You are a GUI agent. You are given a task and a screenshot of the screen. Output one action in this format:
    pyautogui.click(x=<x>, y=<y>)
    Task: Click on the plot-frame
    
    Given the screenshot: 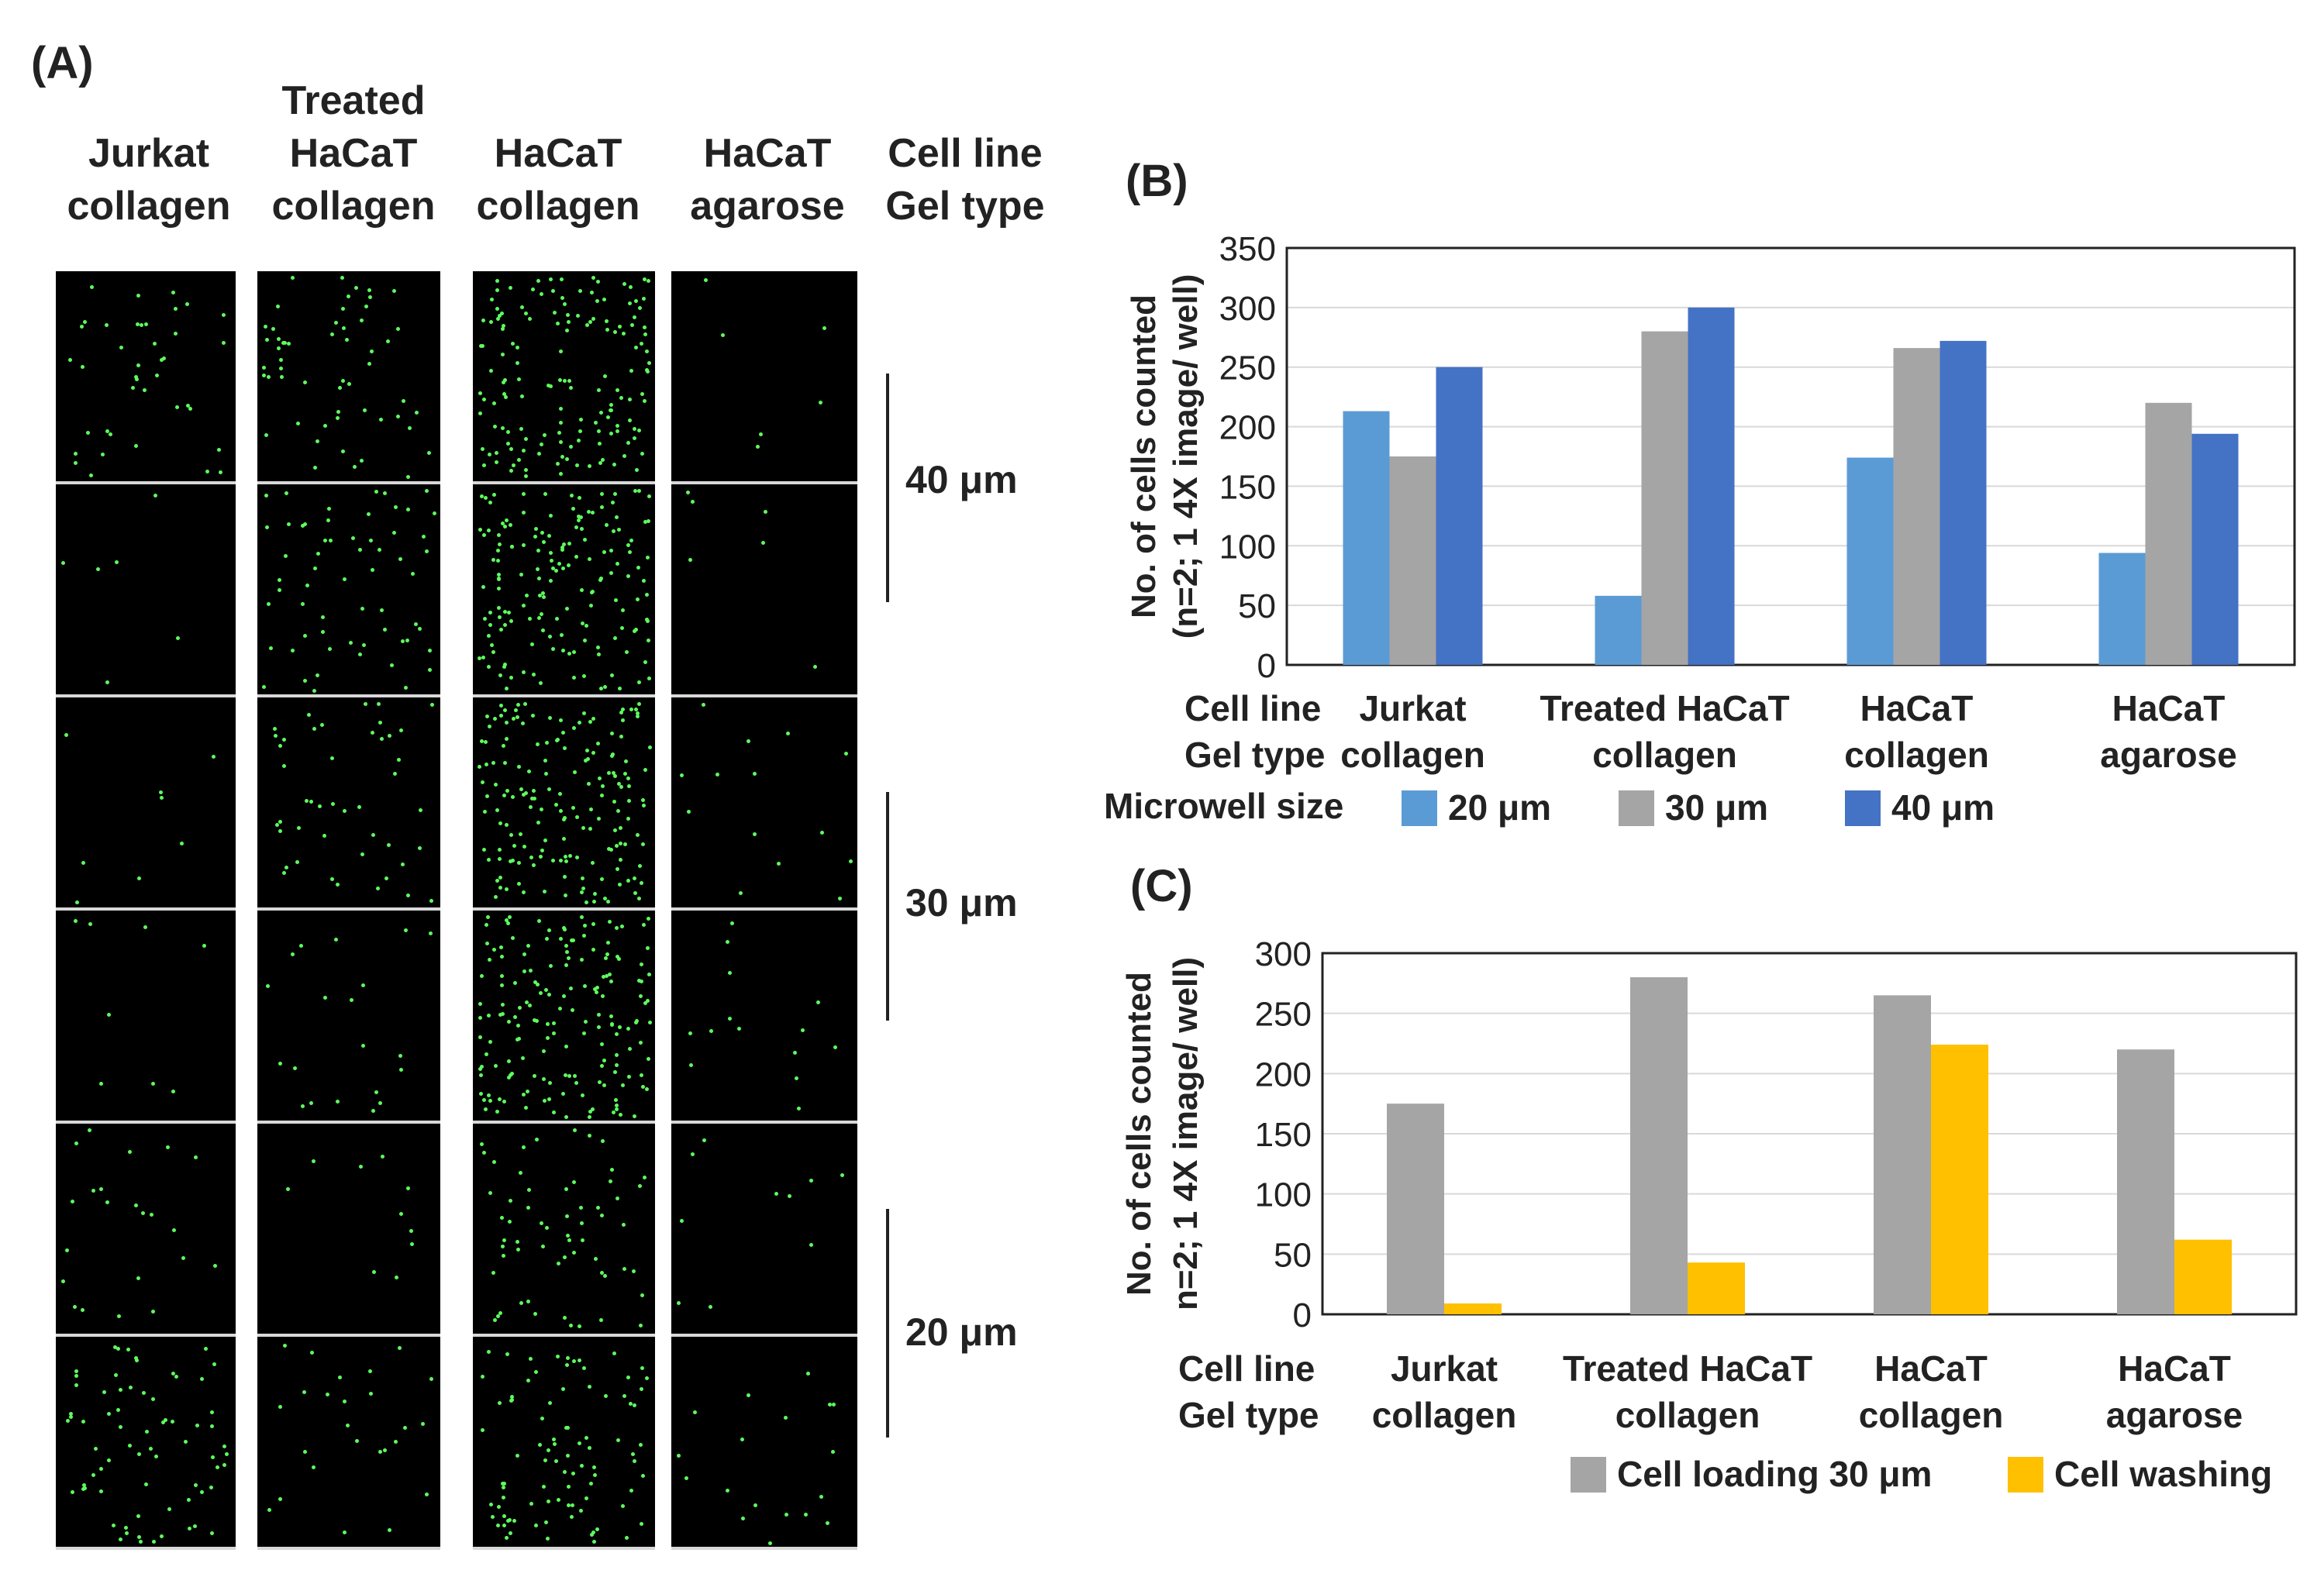 What is the action you would take?
    pyautogui.click(x=1809, y=1134)
    